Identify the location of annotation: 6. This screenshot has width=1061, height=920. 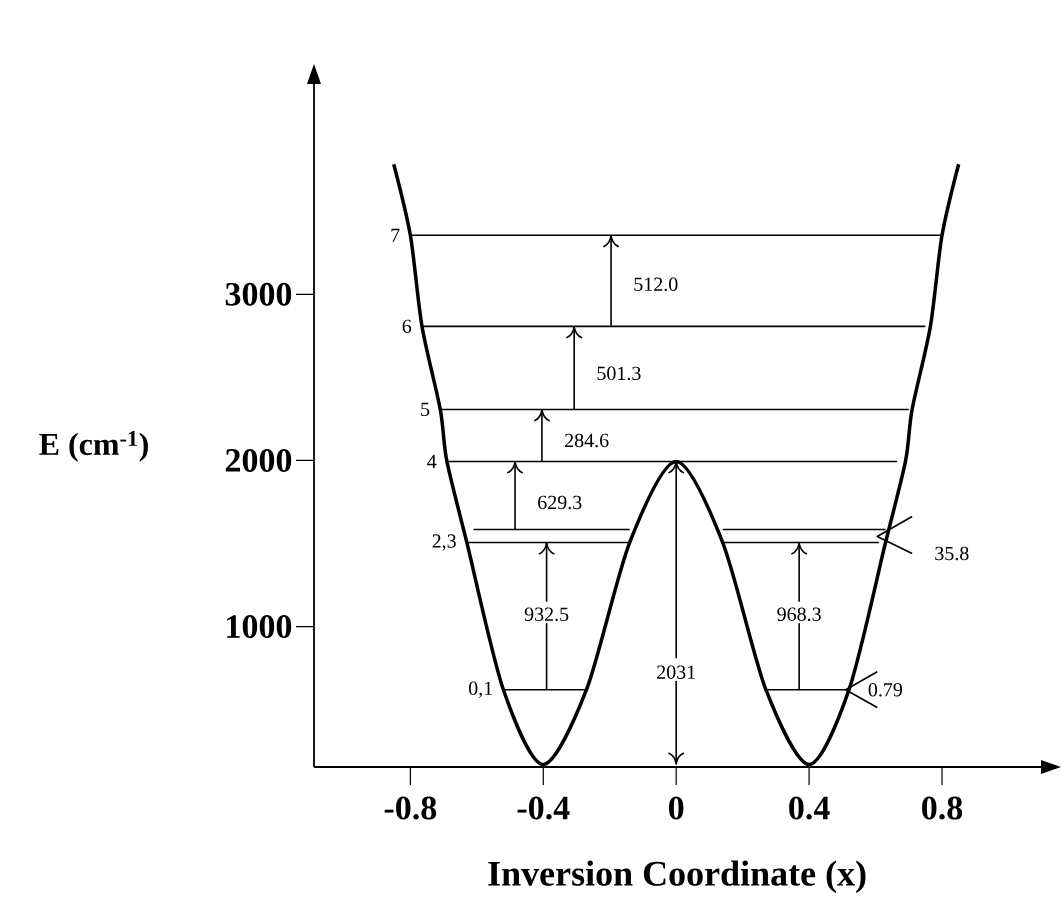
(407, 326).